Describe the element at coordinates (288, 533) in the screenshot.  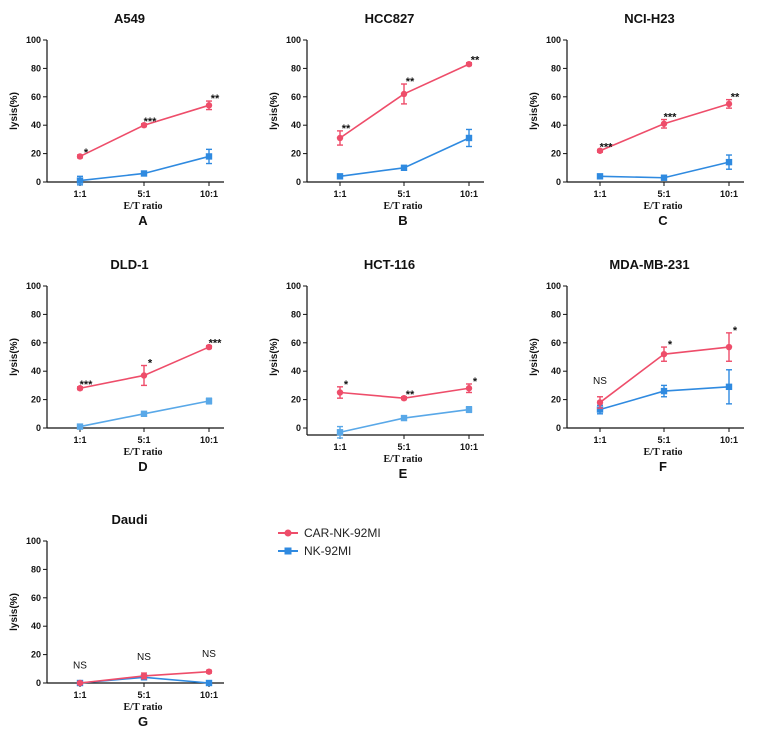
I see `legend-car-marker` at that location.